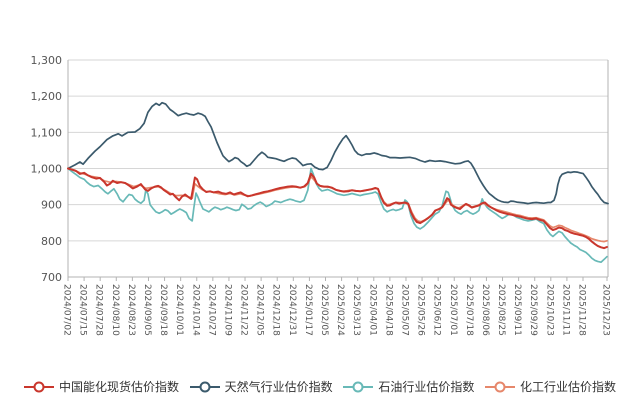  What do you see at coordinates (278, 387) in the screenshot?
I see `legend-label-natural-gas-index: 天然气行业估价指数` at bounding box center [278, 387].